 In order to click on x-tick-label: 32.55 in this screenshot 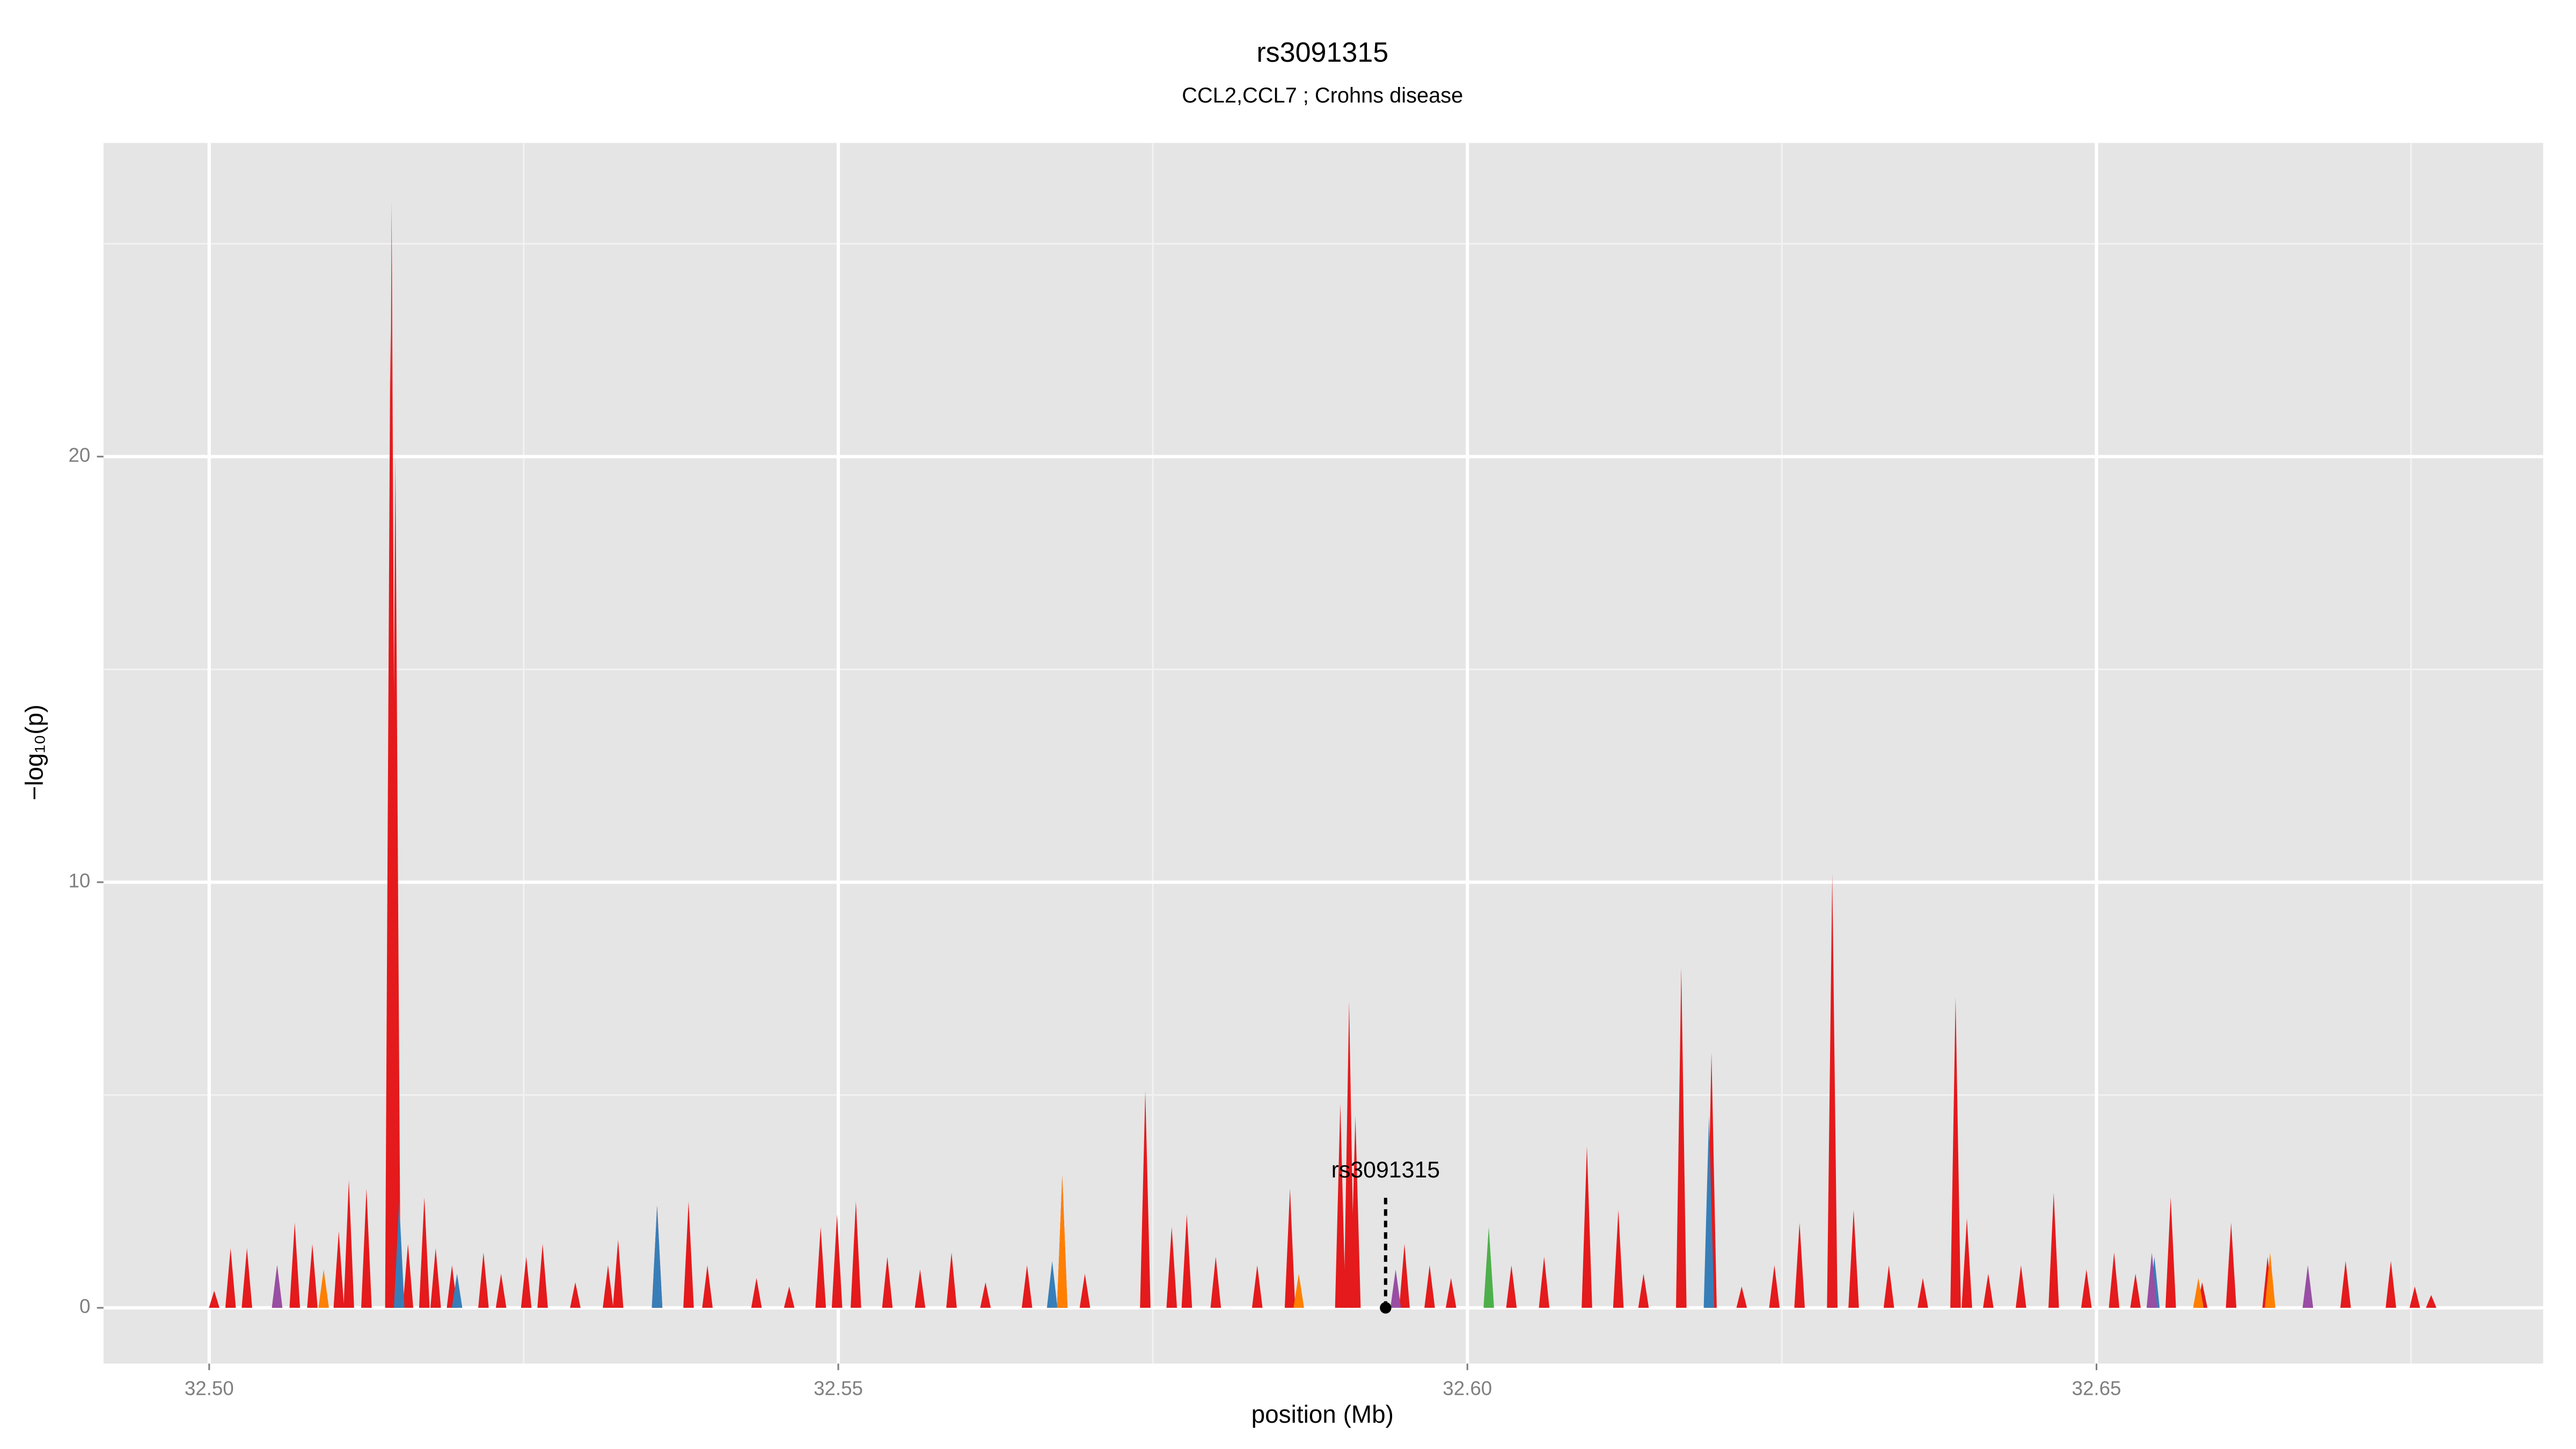, I will do `click(838, 1388)`.